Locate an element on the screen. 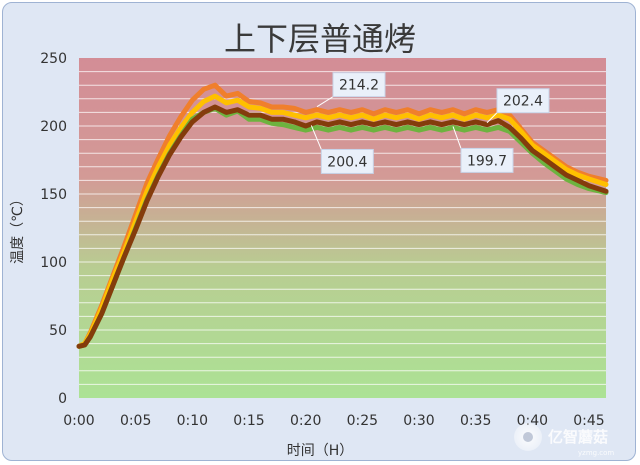 This screenshot has height=465, width=640. data-callout: 199.7 is located at coordinates (483, 149).